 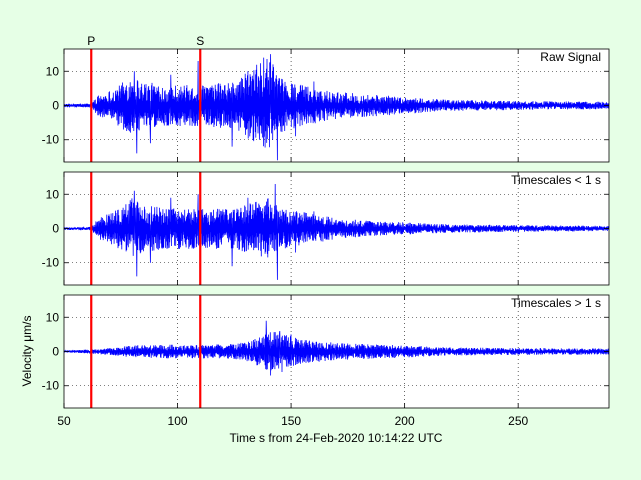 What do you see at coordinates (91, 41) in the screenshot?
I see `marker-label-p: P` at bounding box center [91, 41].